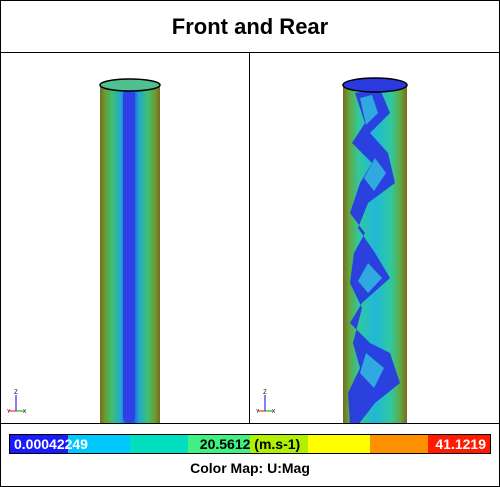  I want to click on color-bar-max-label: 41.1219, so click(460, 444).